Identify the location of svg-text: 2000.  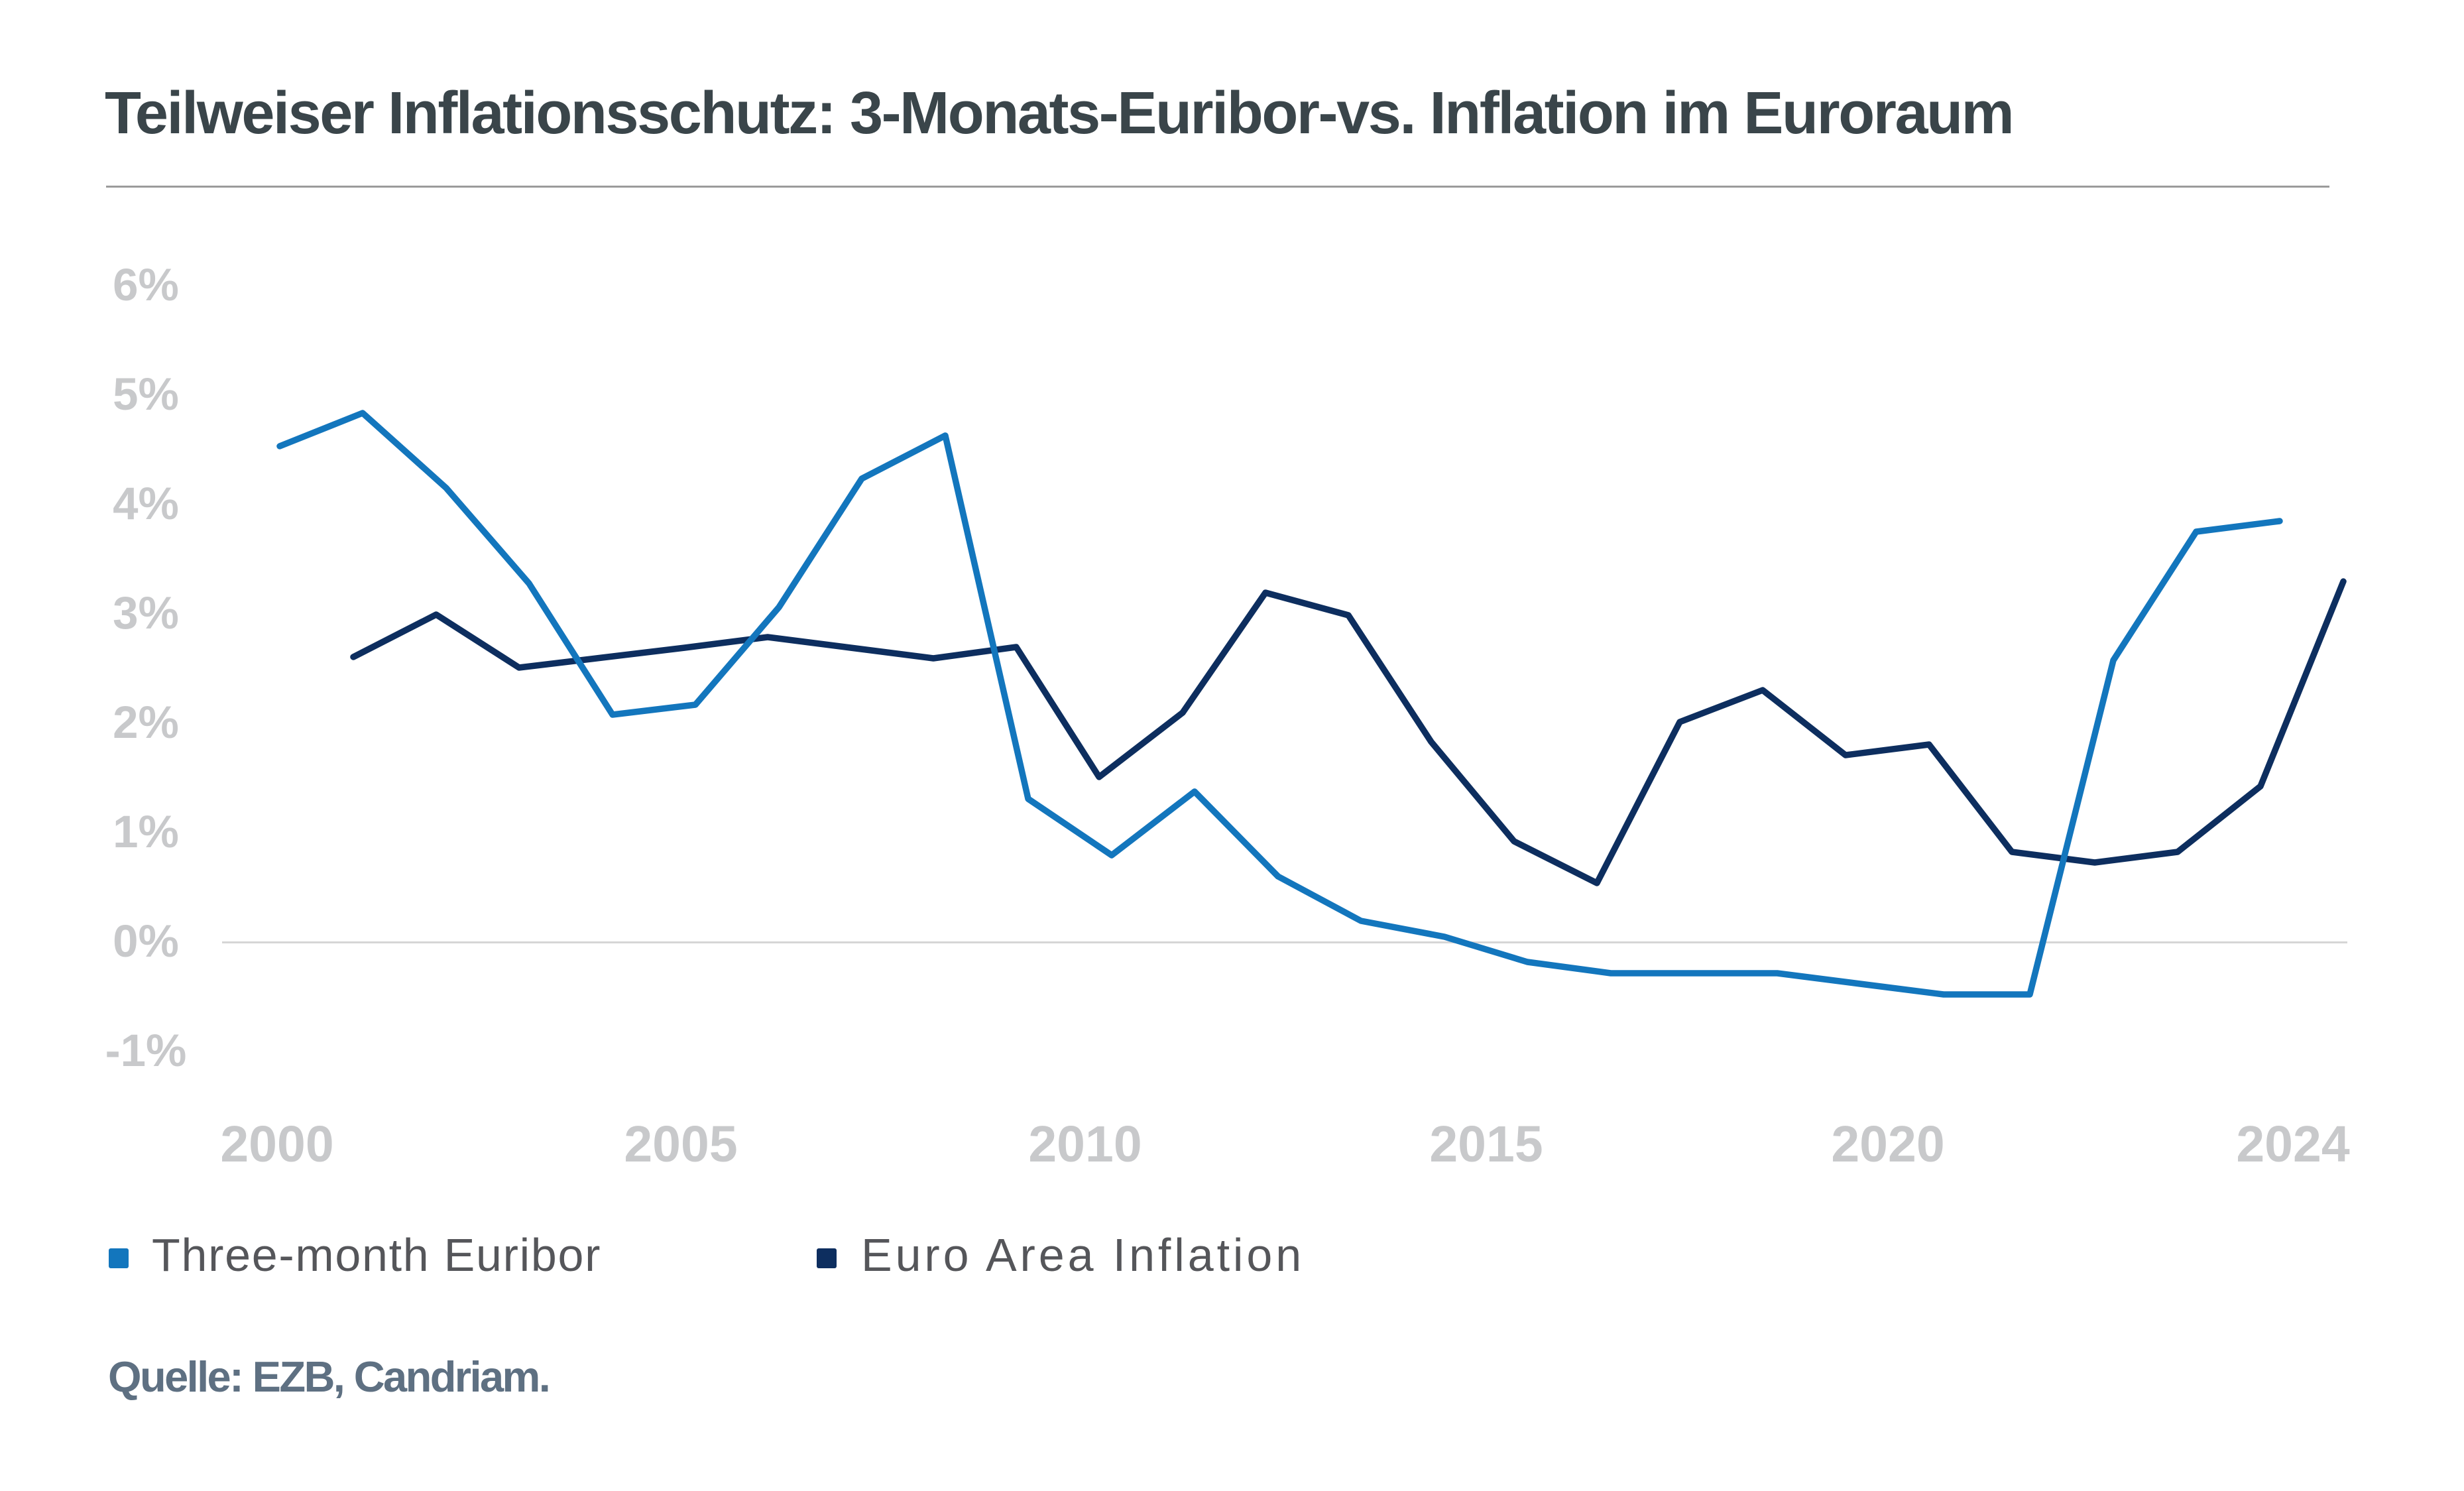
(277, 1145).